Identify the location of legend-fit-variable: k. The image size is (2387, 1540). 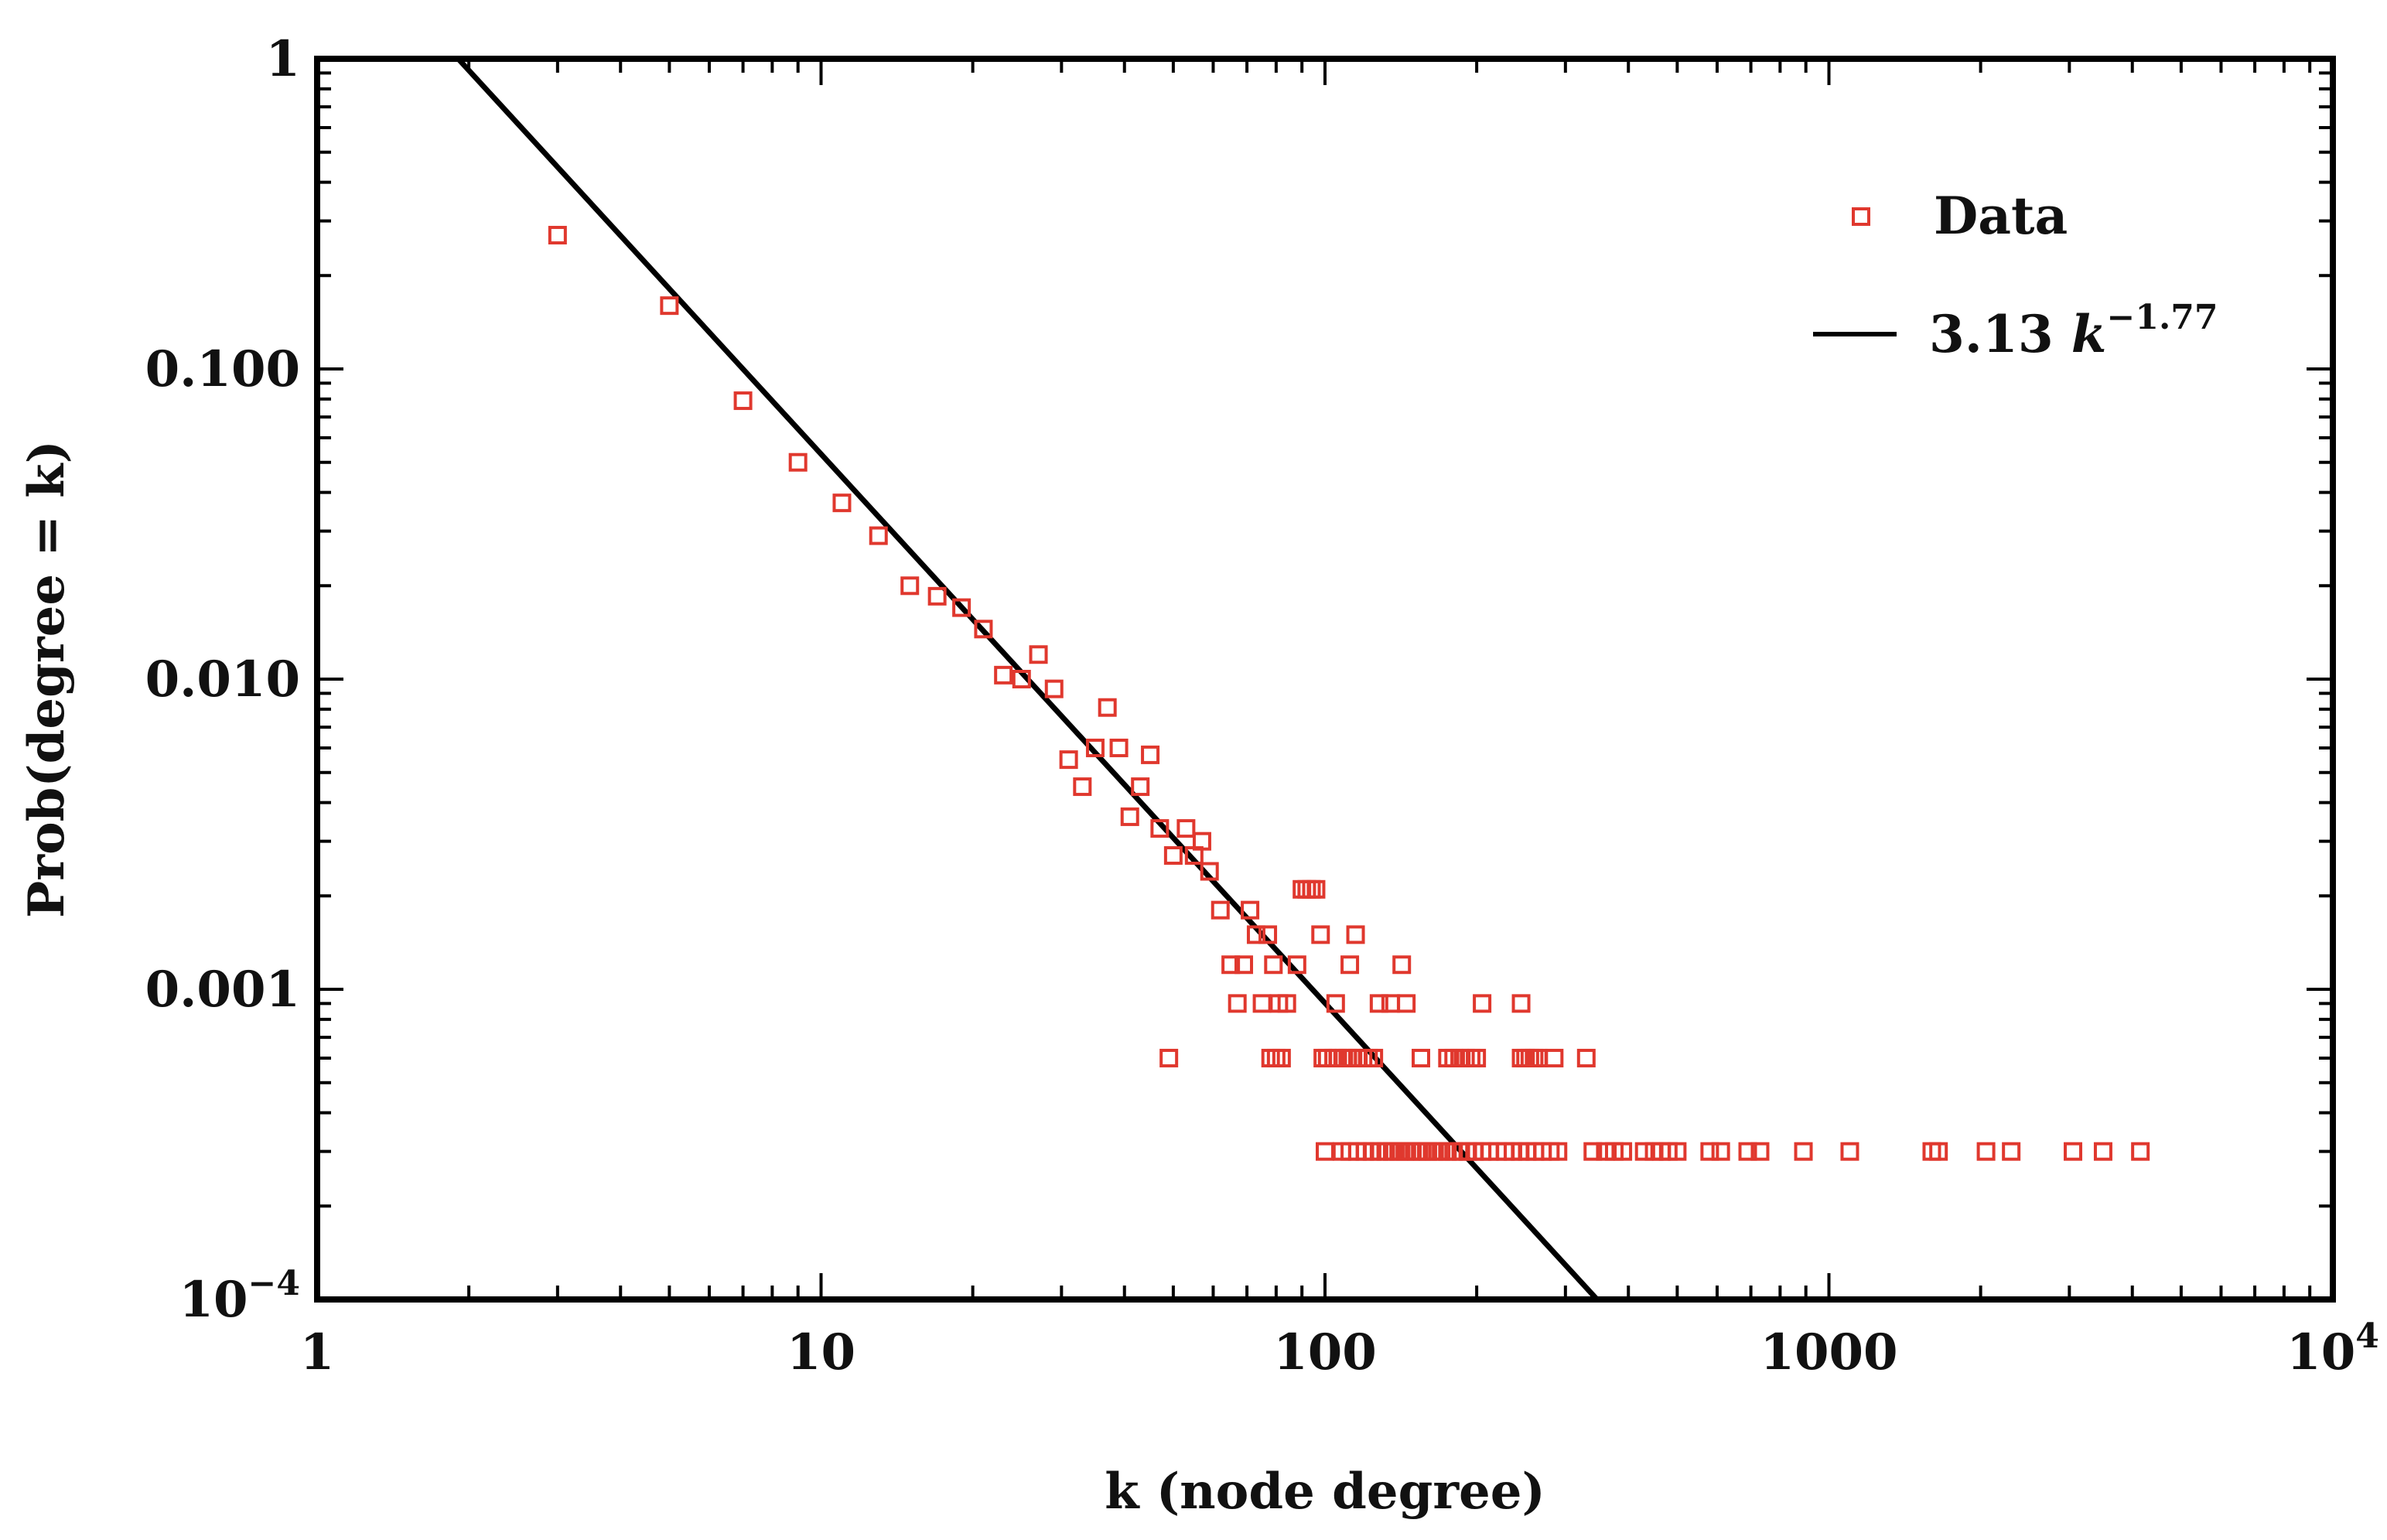
(2089, 334).